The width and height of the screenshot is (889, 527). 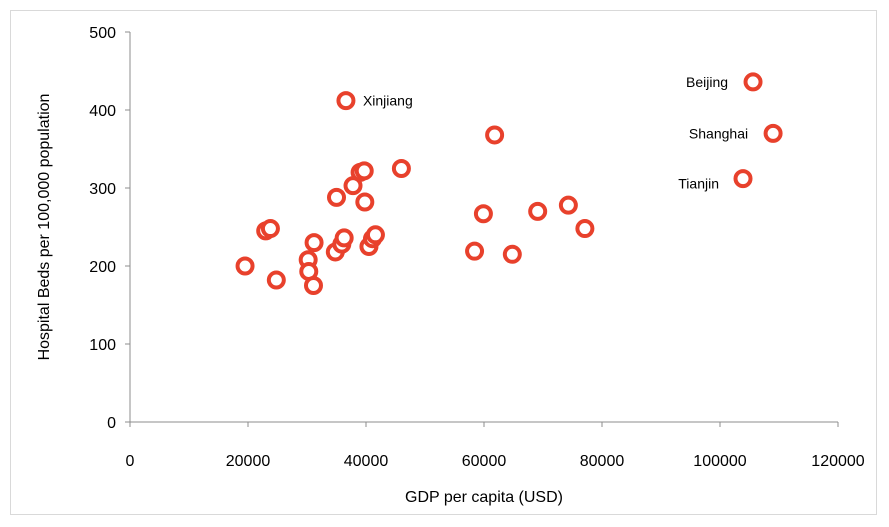 What do you see at coordinates (102, 33) in the screenshot?
I see `y-tick-label: 500` at bounding box center [102, 33].